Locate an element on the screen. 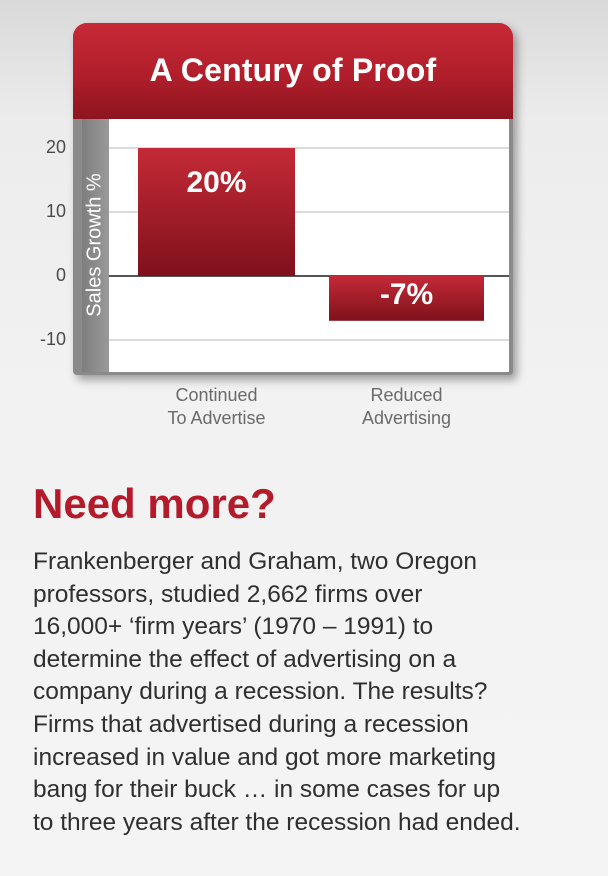 Image resolution: width=608 pixels, height=876 pixels. y-tick-label: 20 is located at coordinates (55, 147).